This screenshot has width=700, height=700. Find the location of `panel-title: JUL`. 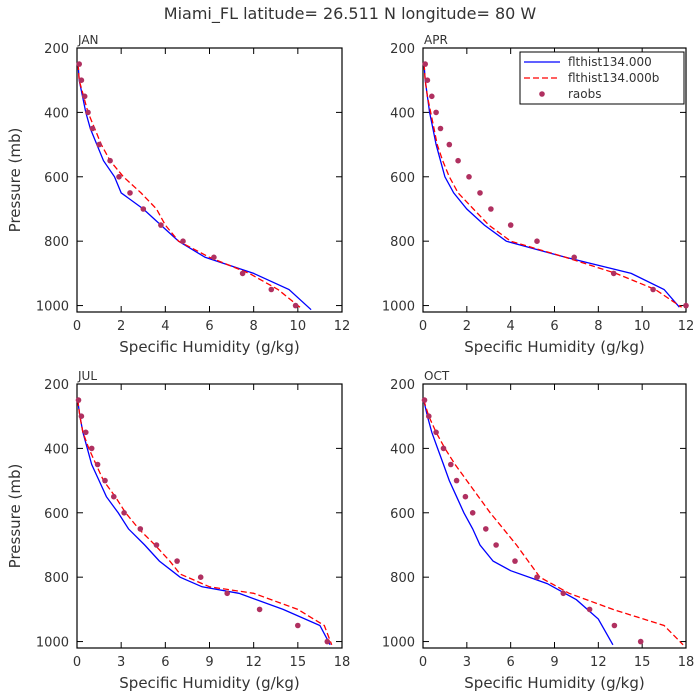

panel-title: JUL is located at coordinates (87, 376).